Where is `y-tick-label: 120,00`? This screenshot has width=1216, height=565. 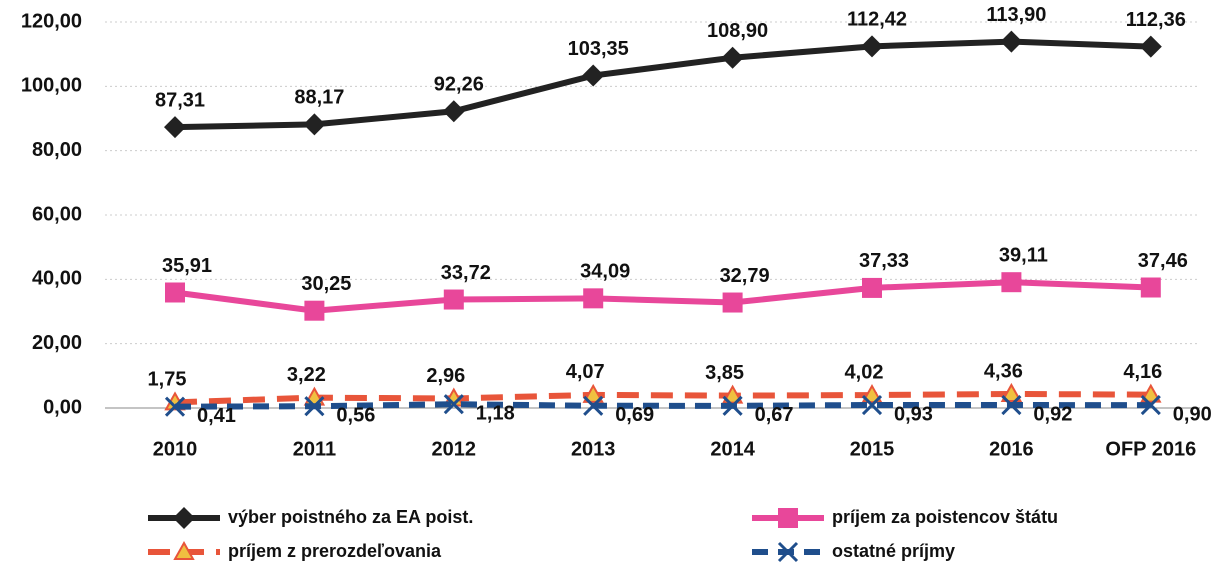 y-tick-label: 120,00 is located at coordinates (51, 21).